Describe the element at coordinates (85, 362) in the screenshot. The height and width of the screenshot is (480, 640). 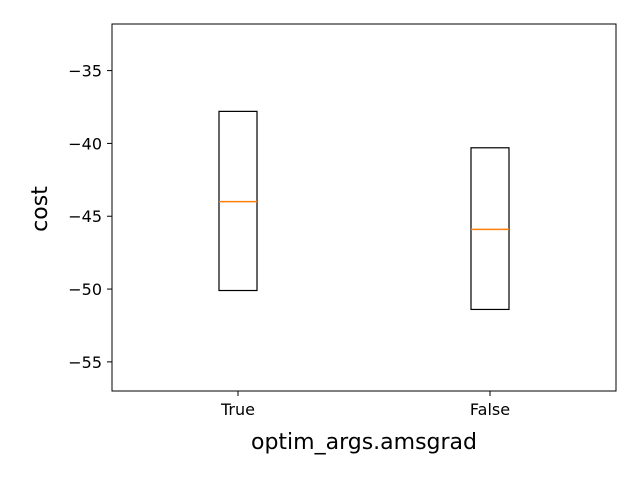
I see `y-tick-label: −55` at that location.